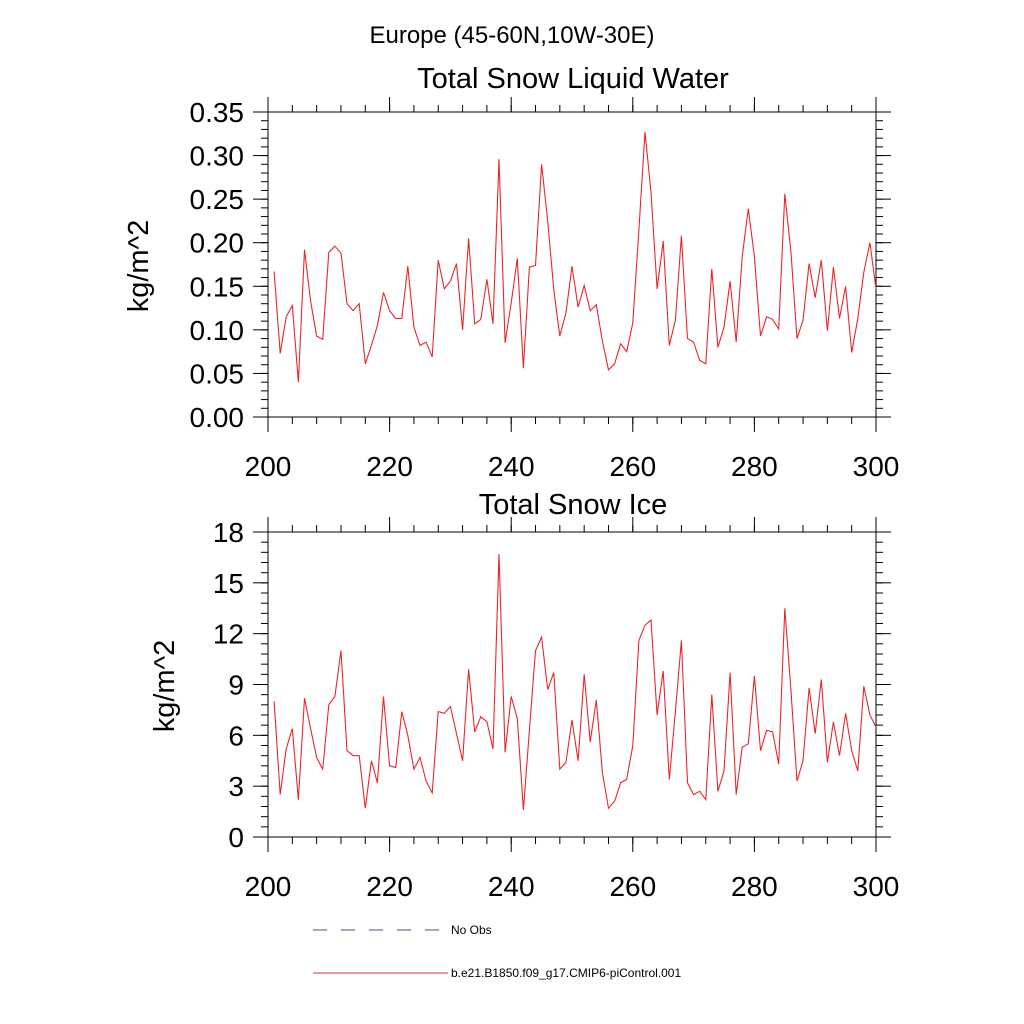  I want to click on legend-label-model: b.e21.B1850.f09_g17.CMIP6-piControl.001, so click(566, 973).